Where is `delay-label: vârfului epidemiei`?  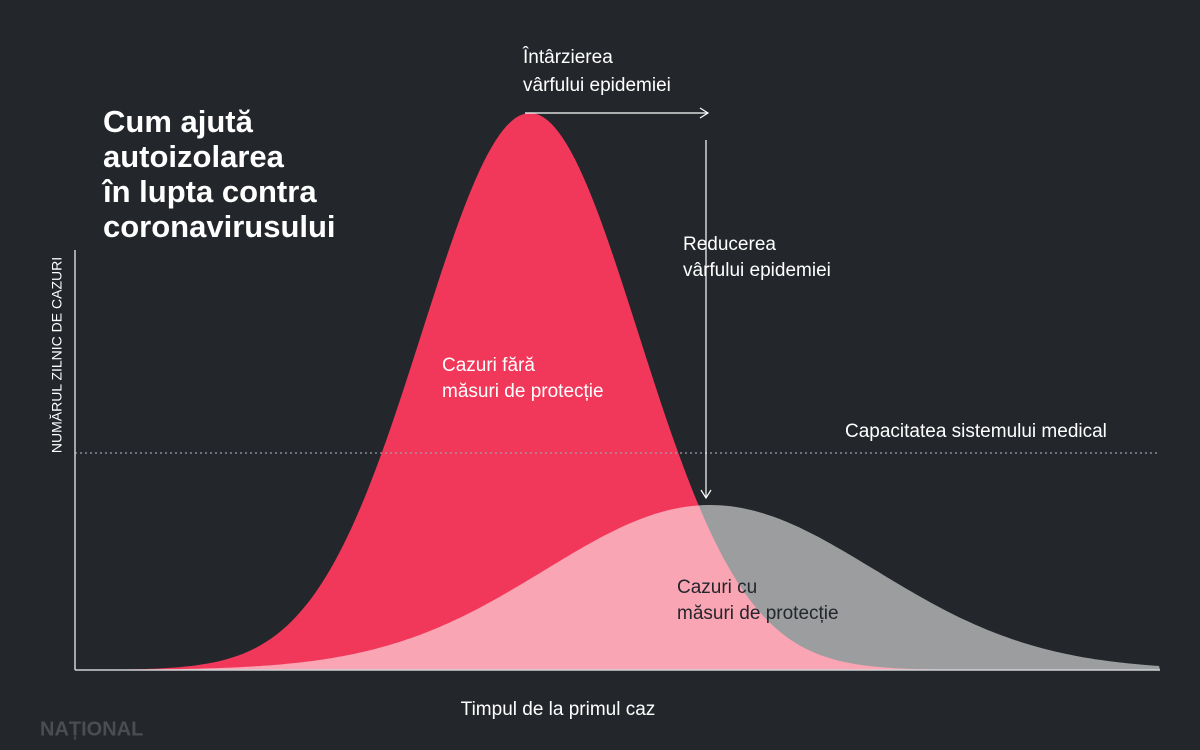
delay-label: vârfului epidemiei is located at coordinates (597, 85).